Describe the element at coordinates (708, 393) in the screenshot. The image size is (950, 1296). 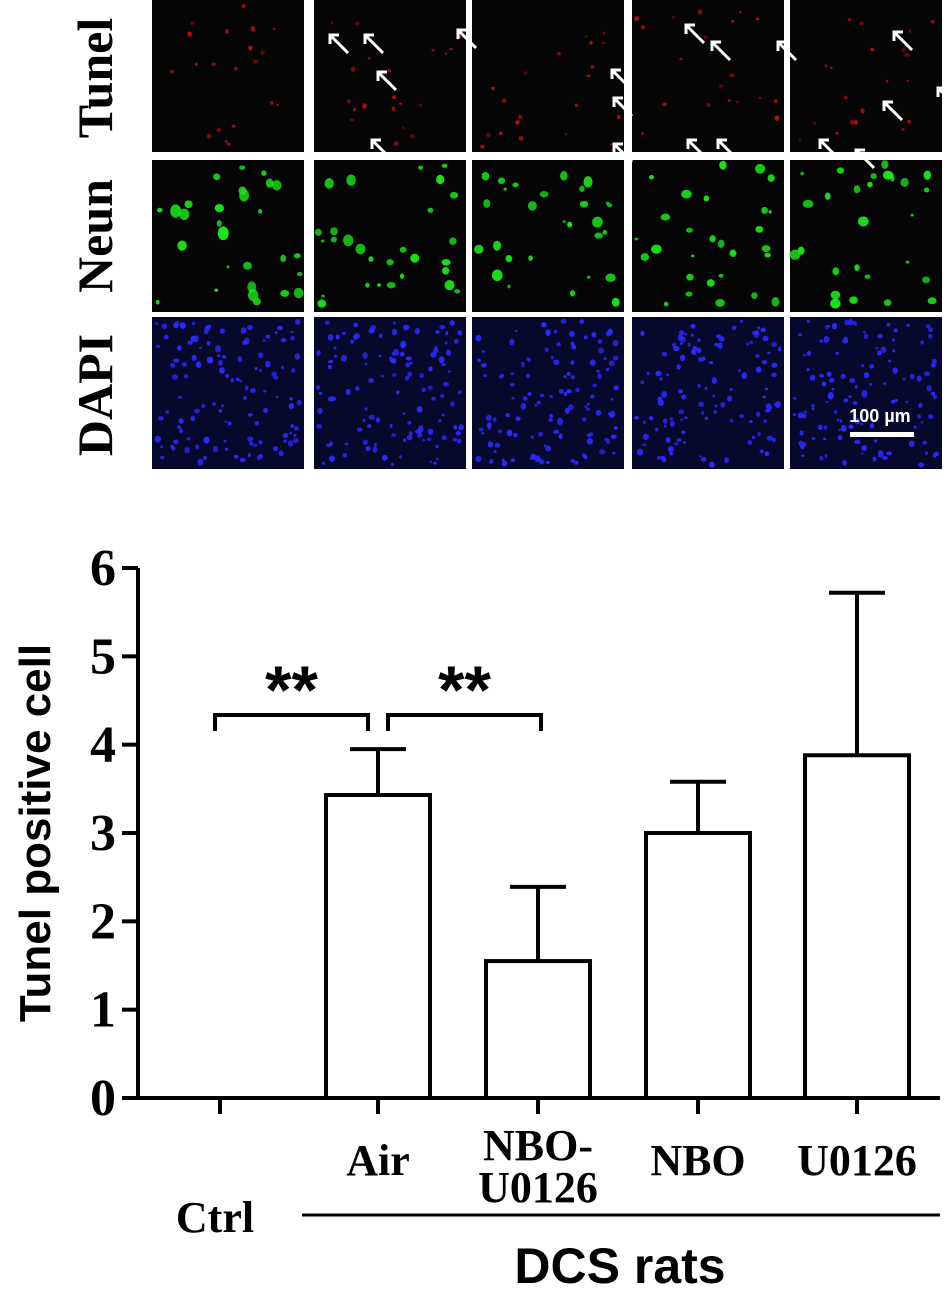
I see `panel-background` at that location.